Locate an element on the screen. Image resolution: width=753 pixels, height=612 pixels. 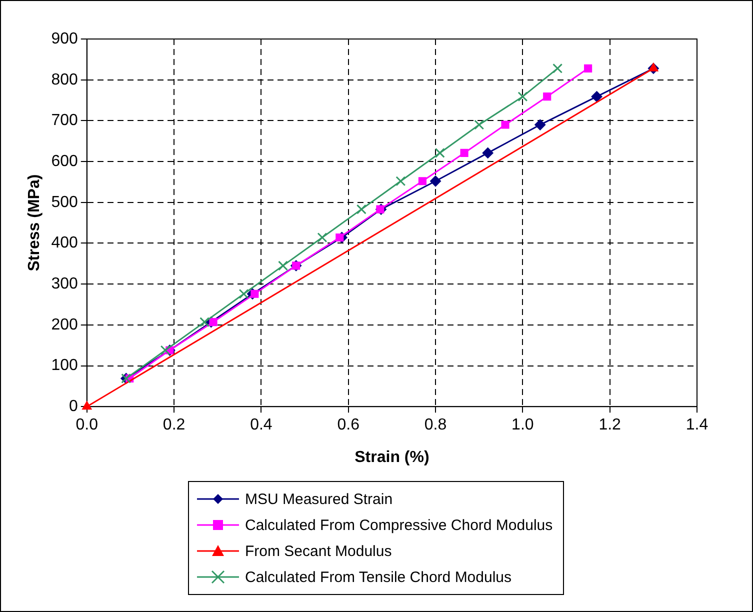
x-tick-label: 0.0 is located at coordinates (87, 425).